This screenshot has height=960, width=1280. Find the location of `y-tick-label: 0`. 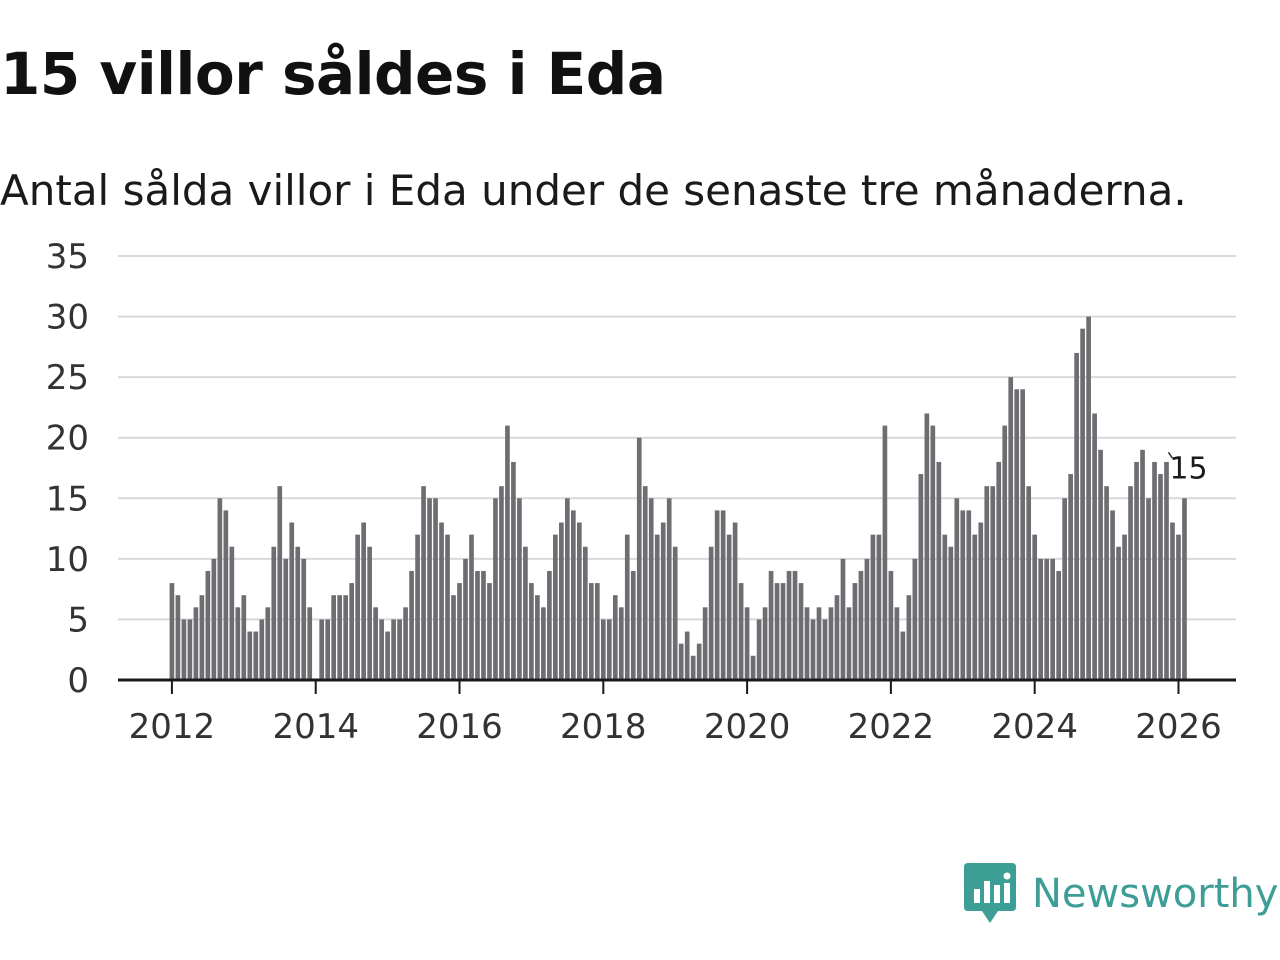

y-tick-label: 0 is located at coordinates (78, 681).